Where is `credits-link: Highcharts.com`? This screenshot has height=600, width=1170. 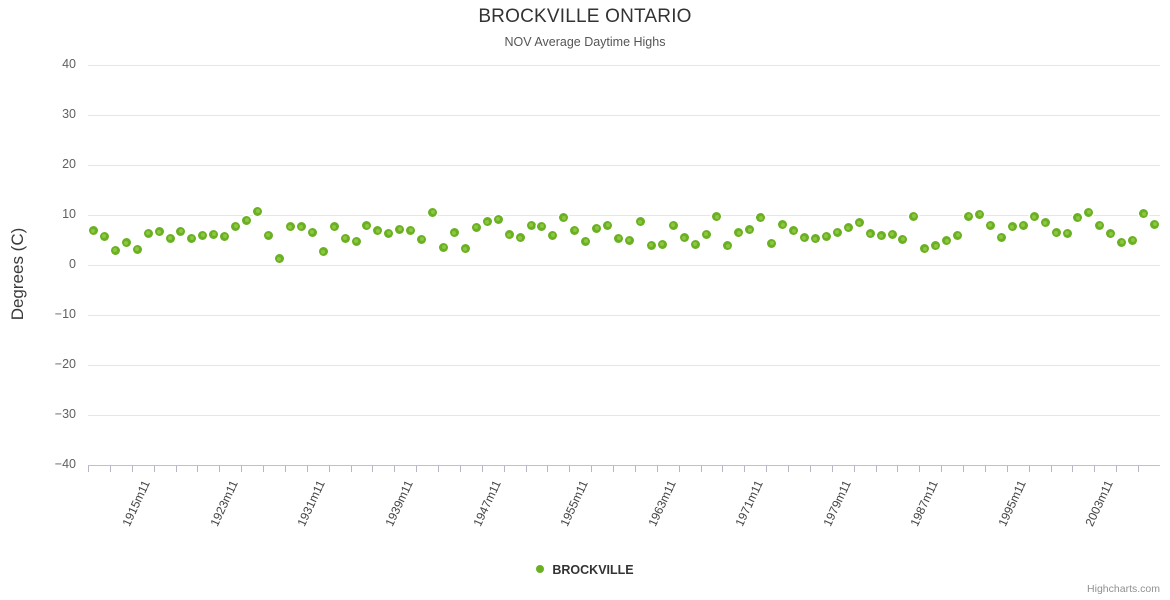
credits-link: Highcharts.com is located at coordinates (1123, 589).